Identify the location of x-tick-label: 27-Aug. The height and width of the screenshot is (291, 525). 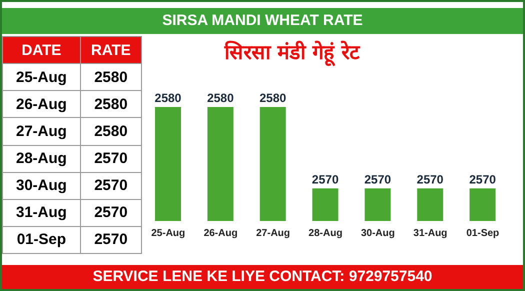
(273, 234).